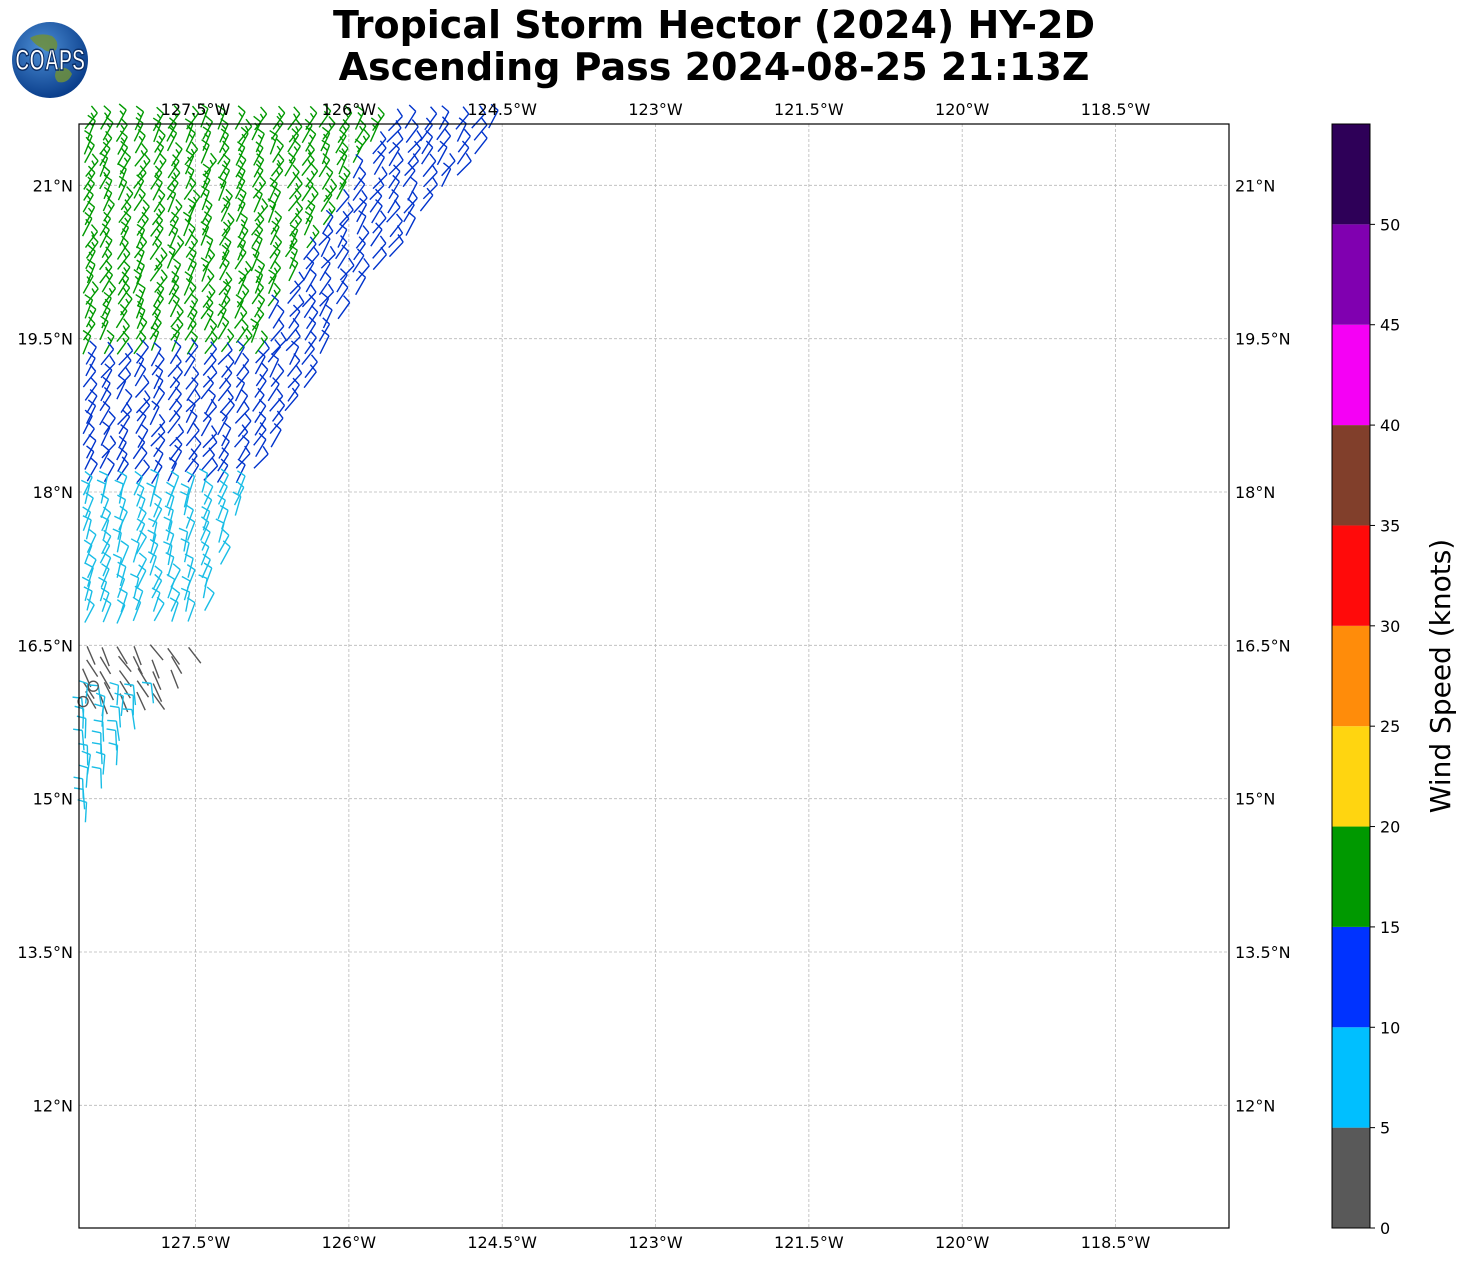 This screenshot has height=1264, width=1469. I want to click on colorbar-tick-label: 50, so click(1390, 224).